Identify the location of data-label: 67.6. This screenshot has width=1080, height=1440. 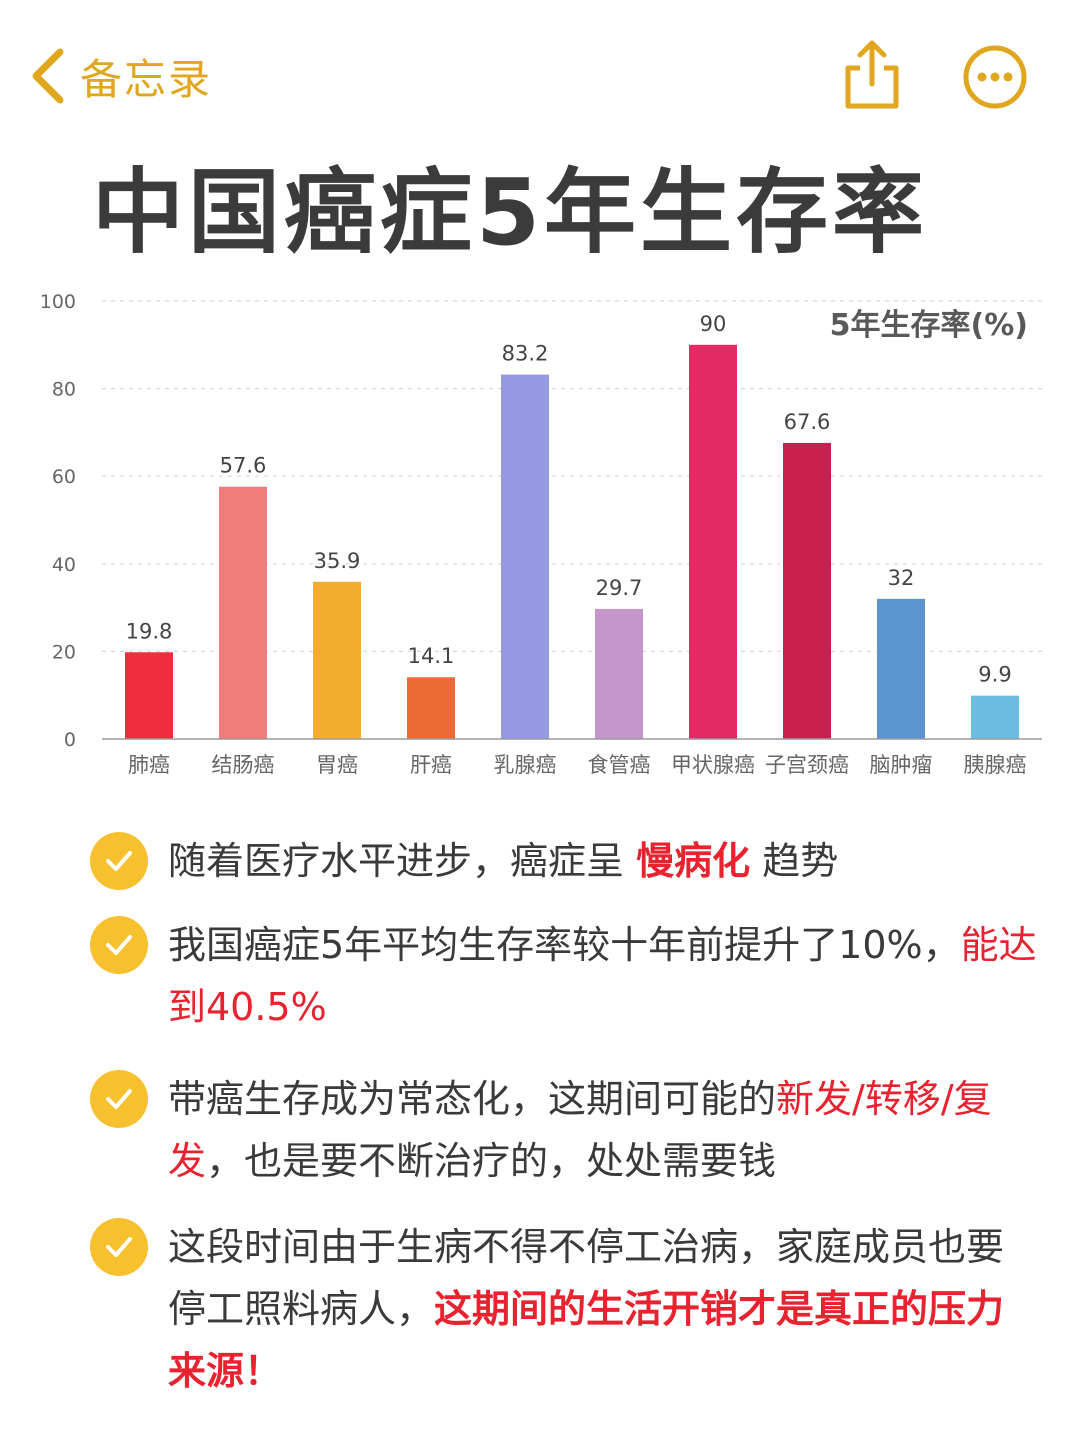
(807, 422).